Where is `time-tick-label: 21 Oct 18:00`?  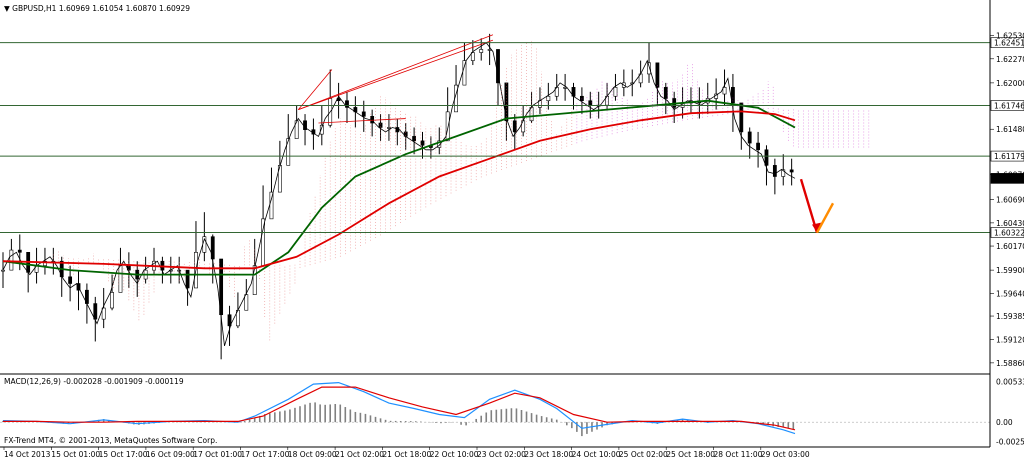
time-tick-label: 21 Oct 18:00 is located at coordinates (406, 454).